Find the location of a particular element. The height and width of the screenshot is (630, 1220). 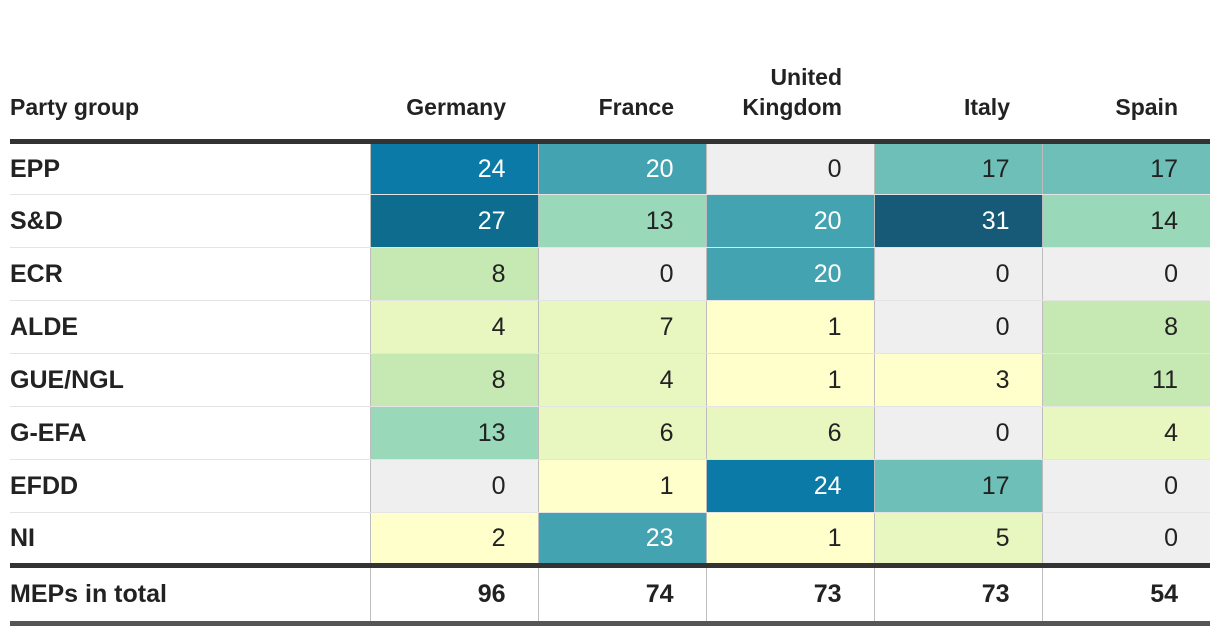

heatmap-cell: 11 is located at coordinates (1125, 380).